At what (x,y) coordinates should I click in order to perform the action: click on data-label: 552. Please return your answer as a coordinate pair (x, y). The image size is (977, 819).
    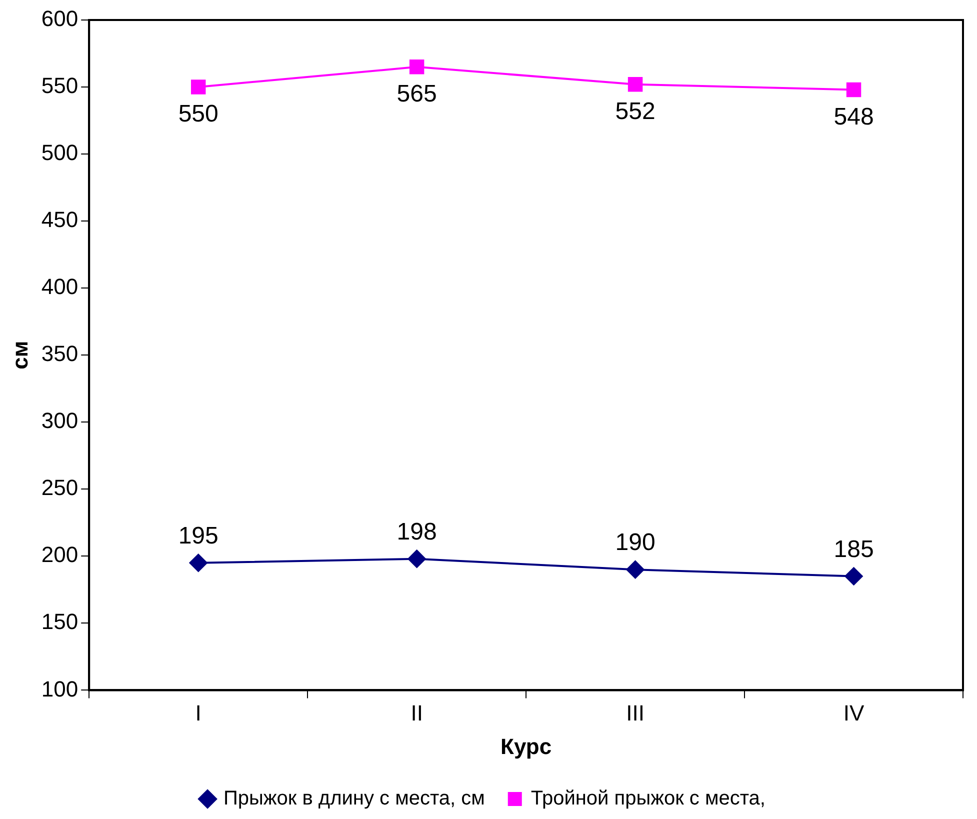
    Looking at the image, I should click on (635, 111).